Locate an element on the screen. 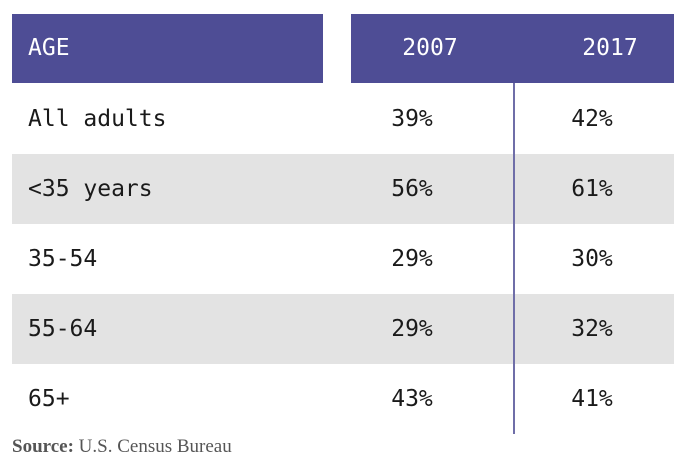 This screenshot has width=682, height=476. row-value-2017: 61% is located at coordinates (592, 189).